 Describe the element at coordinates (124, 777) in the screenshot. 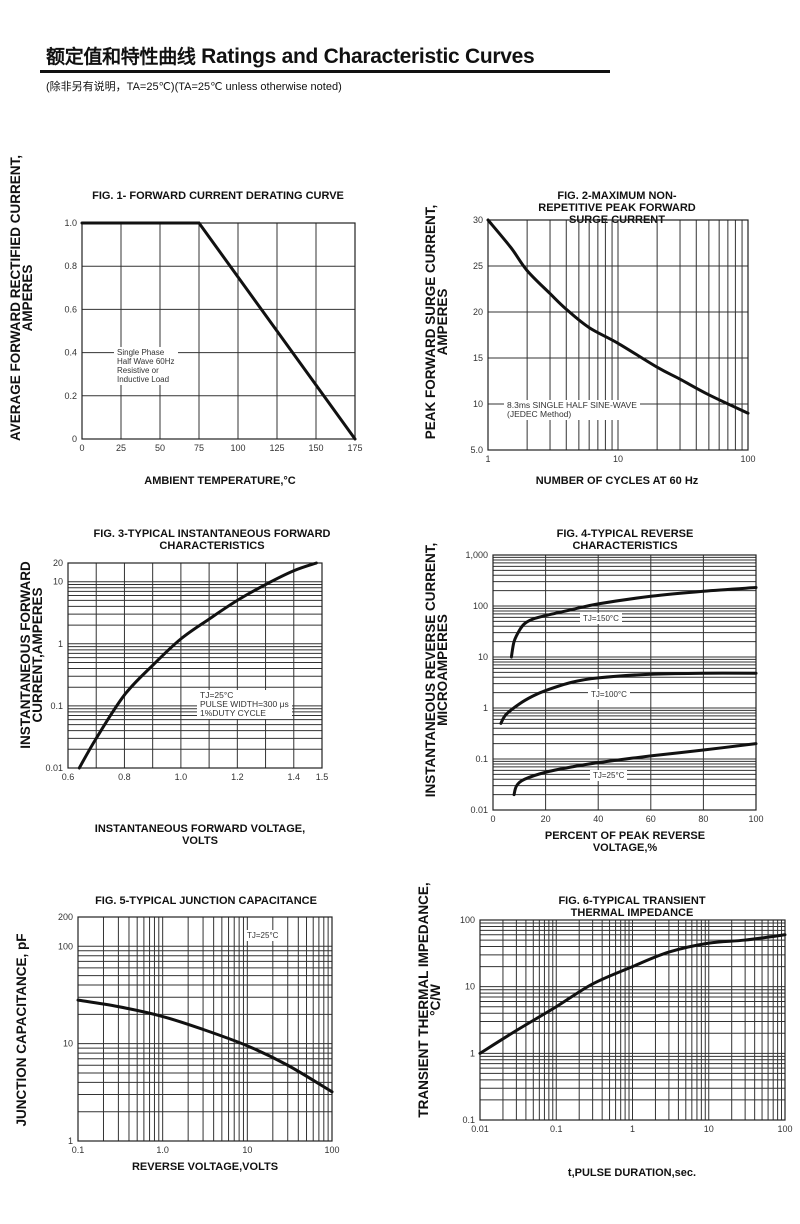

I see `x-tick-label: 0.8` at that location.